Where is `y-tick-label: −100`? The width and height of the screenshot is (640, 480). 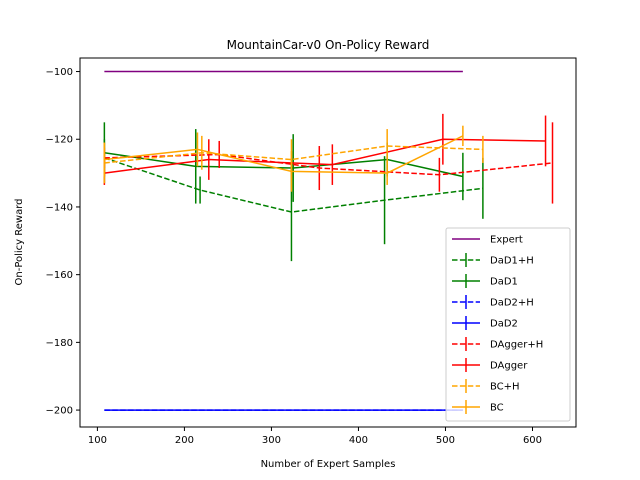
y-tick-label: −100 is located at coordinates (59, 72).